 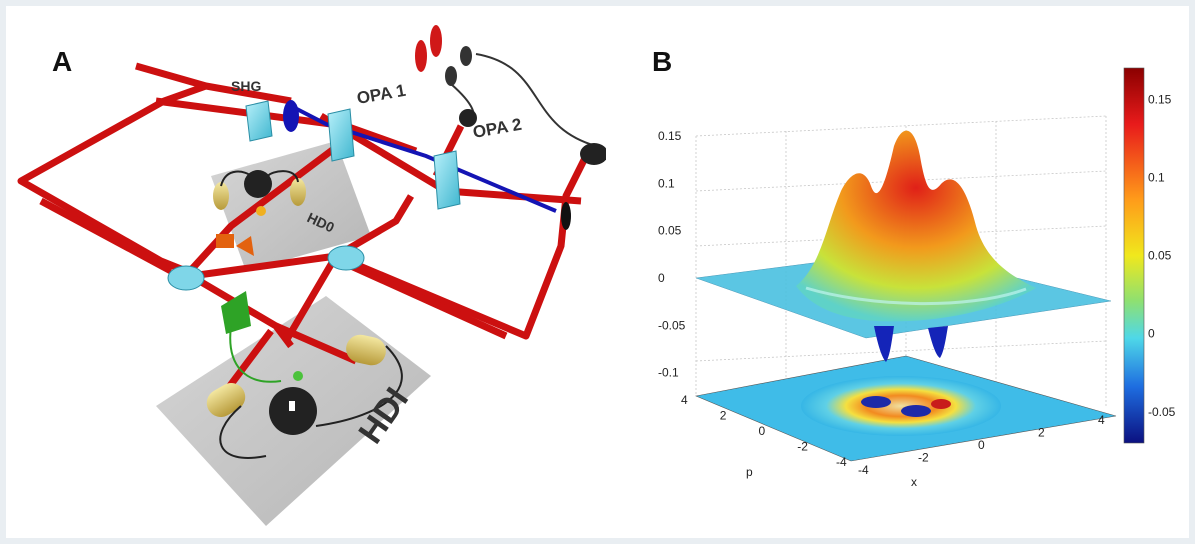 What do you see at coordinates (923, 458) in the screenshot?
I see `x-tick-label: -2` at bounding box center [923, 458].